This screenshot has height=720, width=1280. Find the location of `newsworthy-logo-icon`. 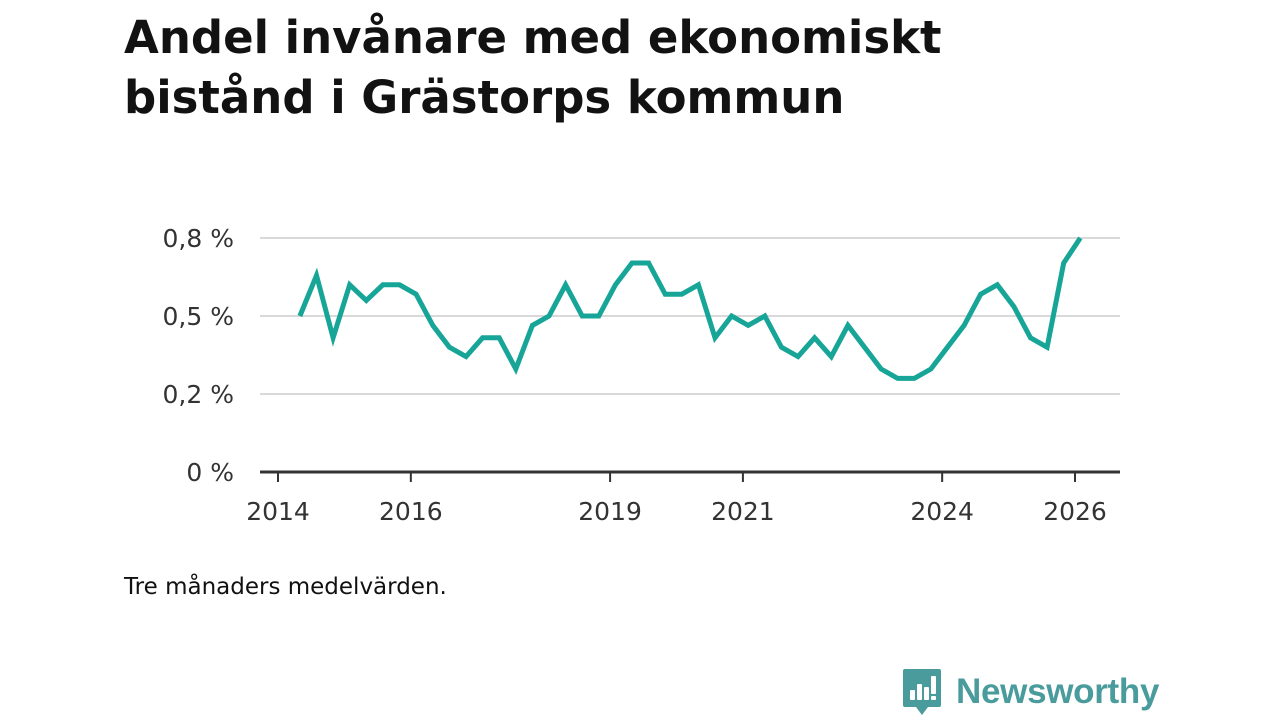

newsworthy-logo-icon is located at coordinates (922, 692).